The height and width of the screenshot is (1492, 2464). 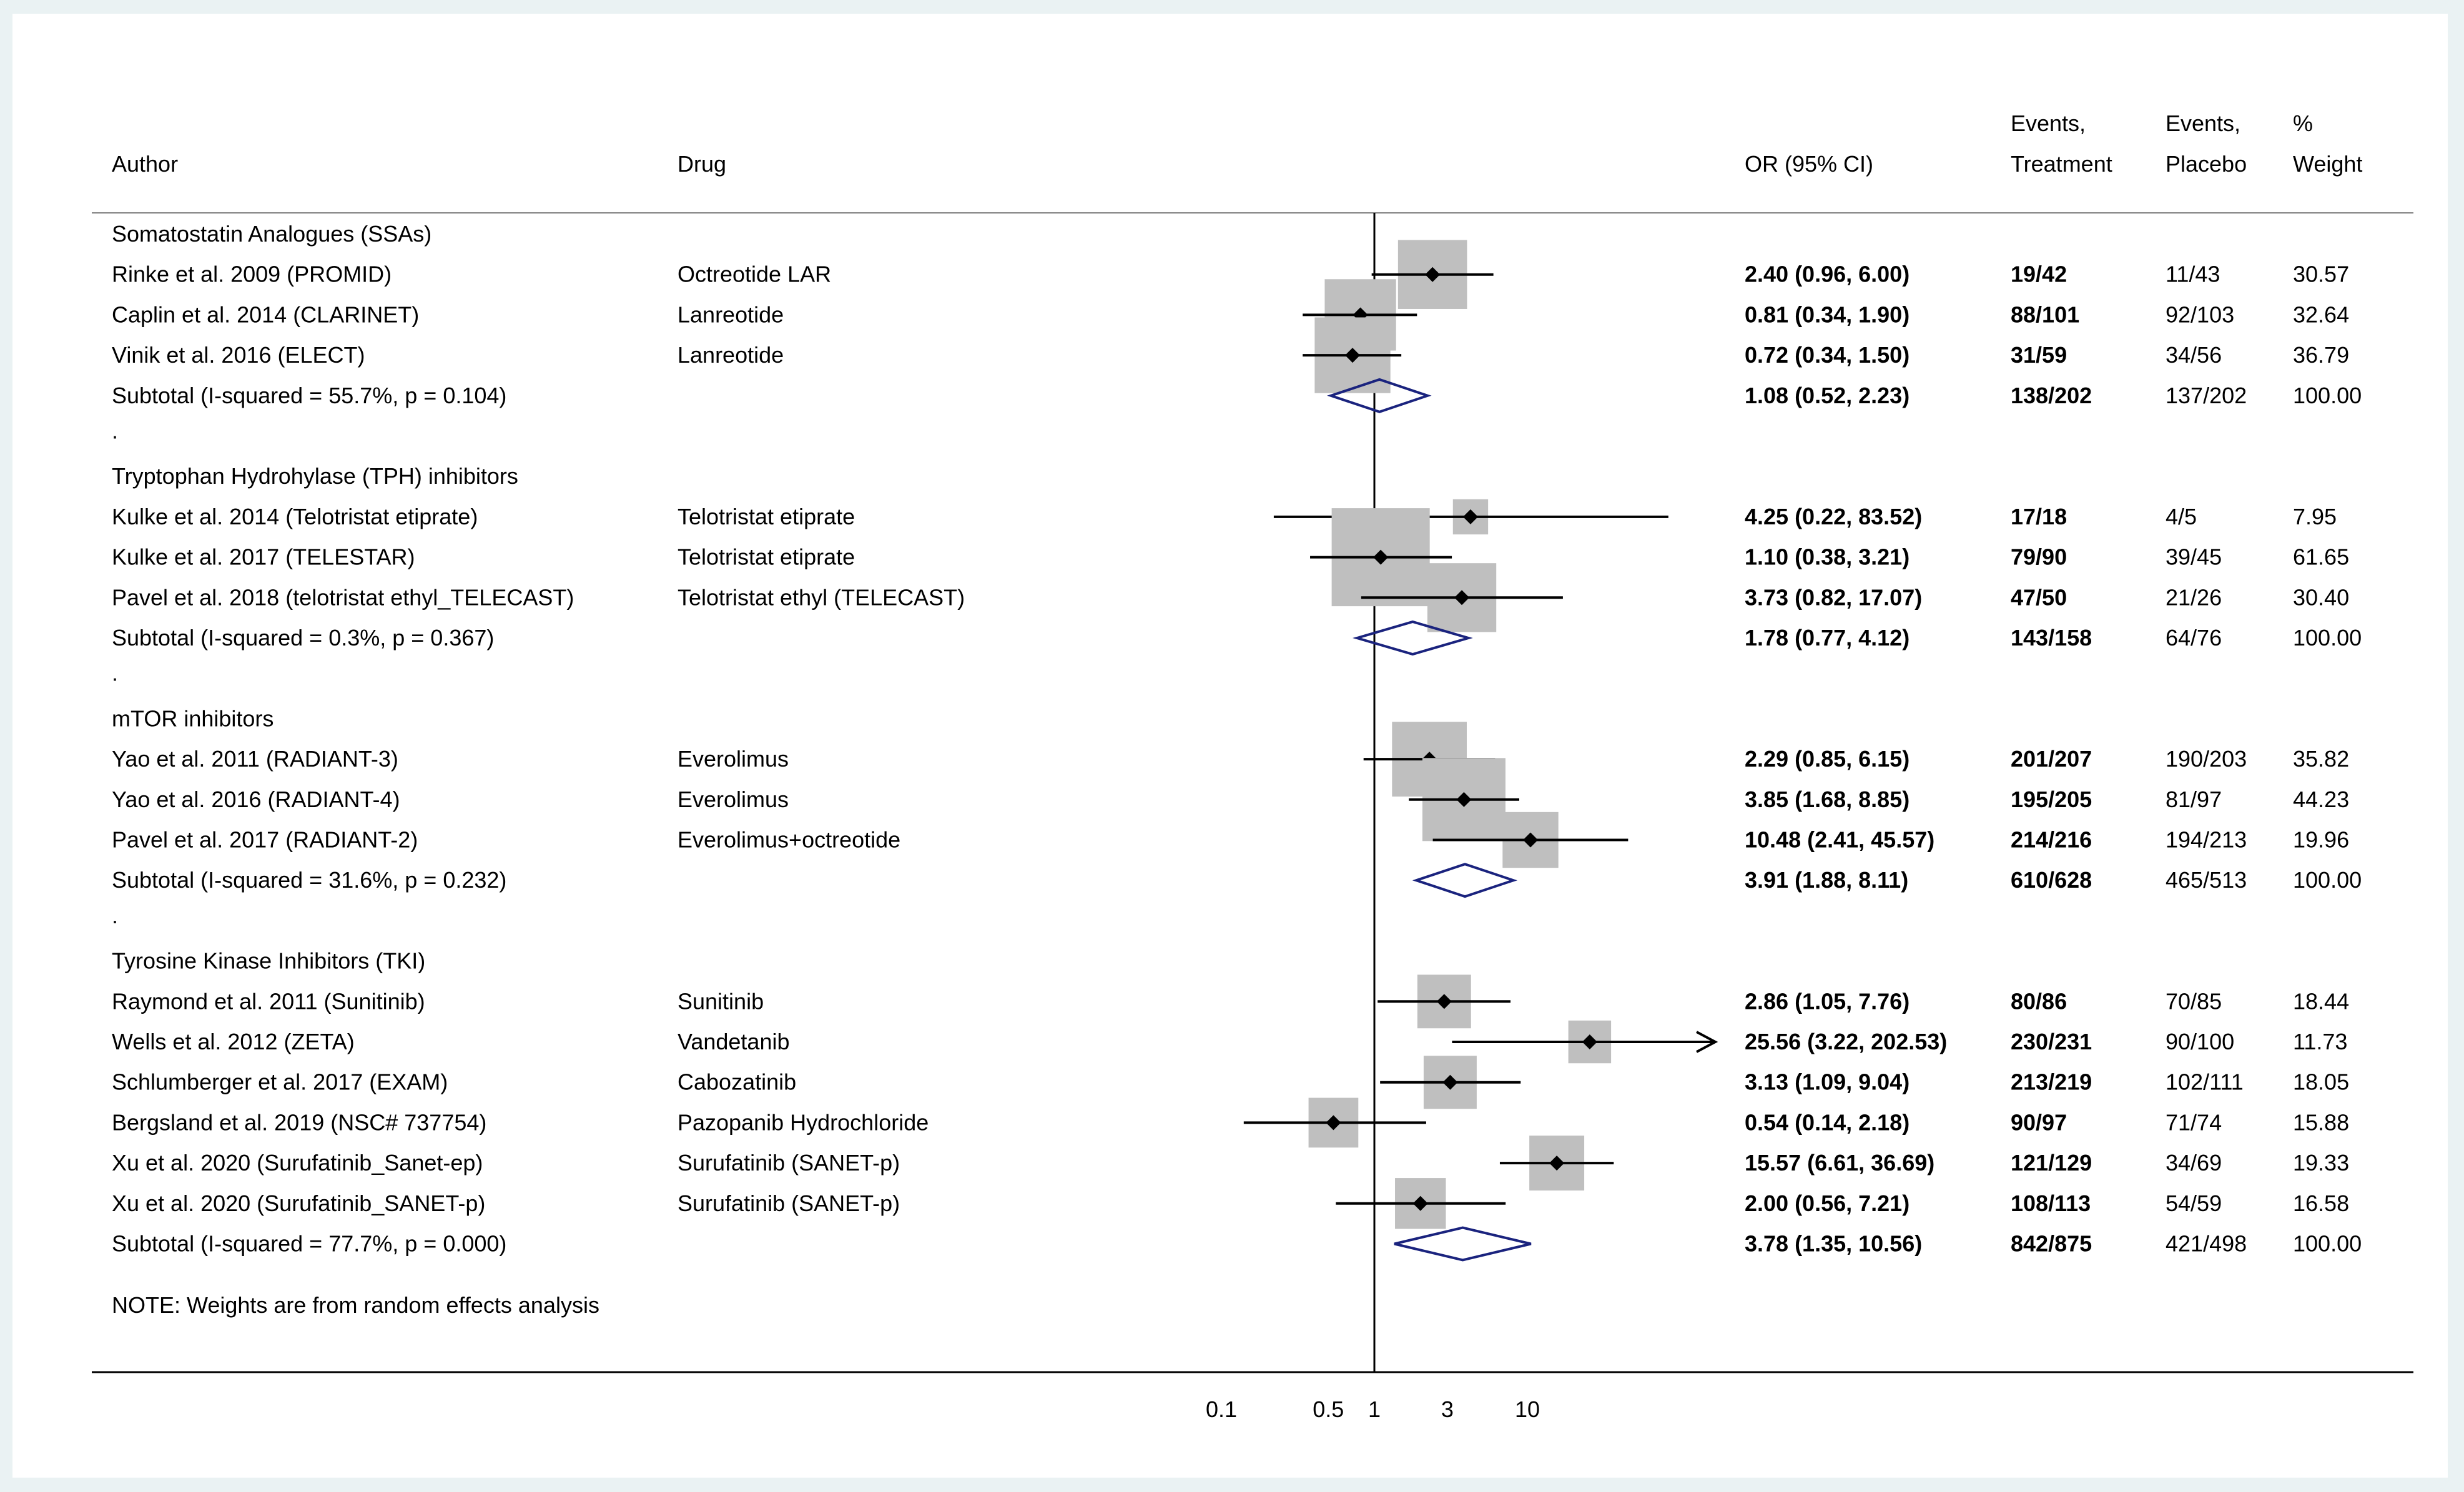 What do you see at coordinates (145, 164) in the screenshot?
I see `column-header-author: Author` at bounding box center [145, 164].